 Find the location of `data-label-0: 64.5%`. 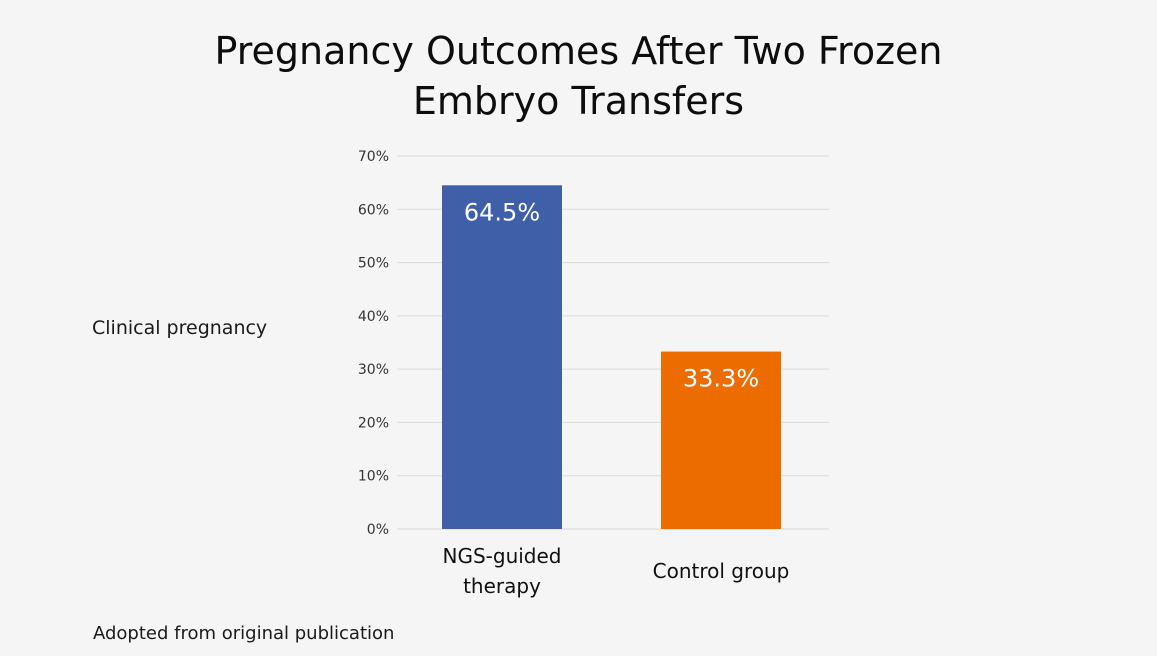

data-label-0: 64.5% is located at coordinates (502, 212).